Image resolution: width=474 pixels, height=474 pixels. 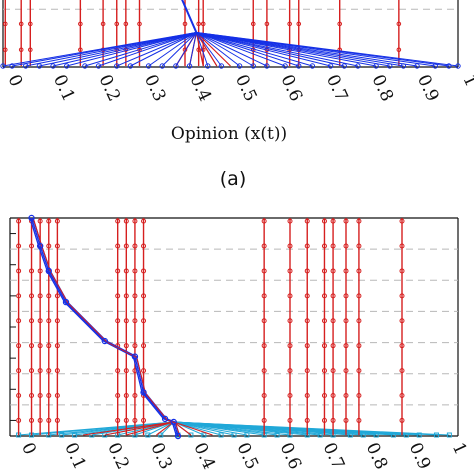 What do you see at coordinates (459, 449) in the screenshot?
I see `plot-b-x-tick-label: 1` at bounding box center [459, 449].